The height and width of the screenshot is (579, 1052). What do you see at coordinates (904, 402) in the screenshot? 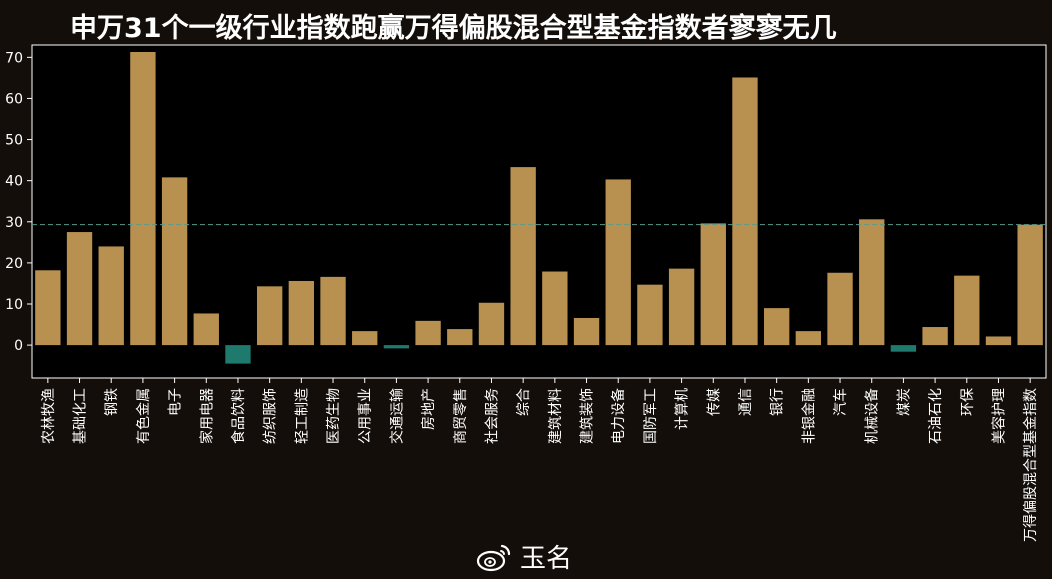
I see `x-tick-label: 煤炭` at bounding box center [904, 402].